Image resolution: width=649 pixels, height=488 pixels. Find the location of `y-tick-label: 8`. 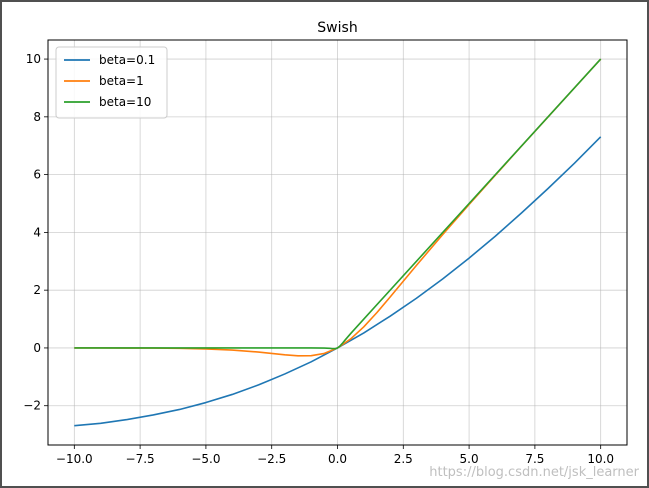

y-tick-label: 8 is located at coordinates (37, 117).